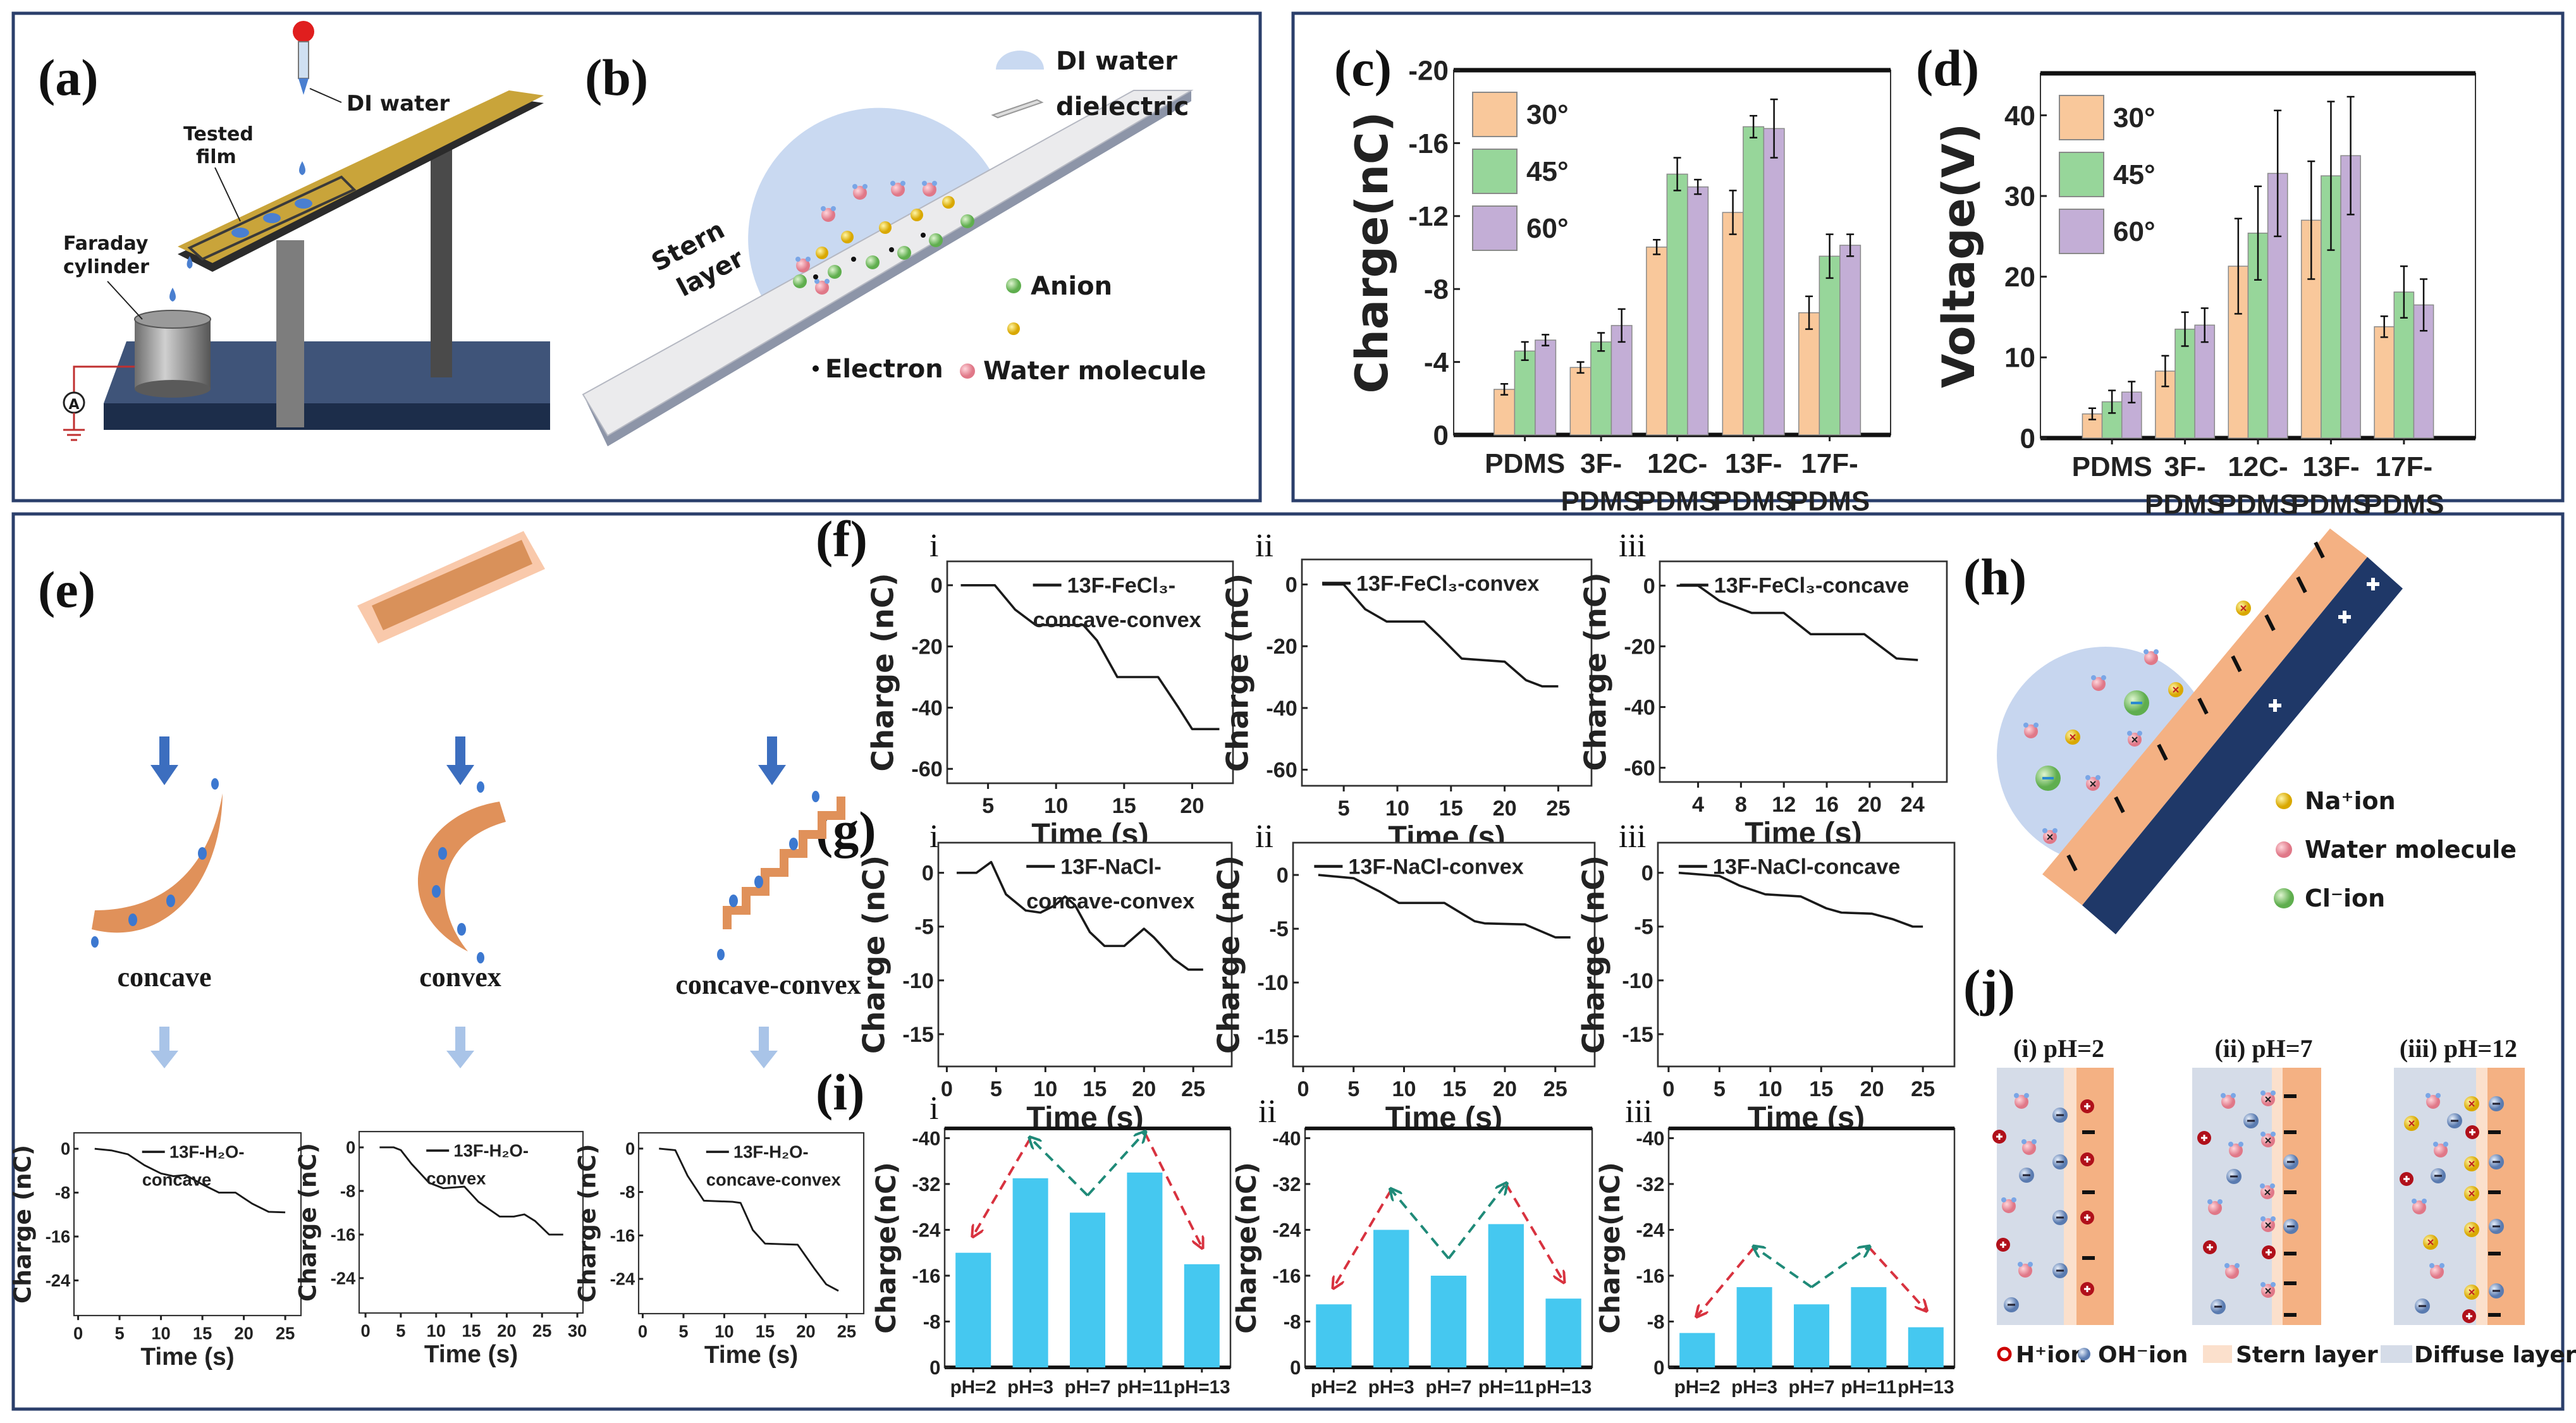  I want to click on x-axis-label: Time (s), so click(751, 1355).